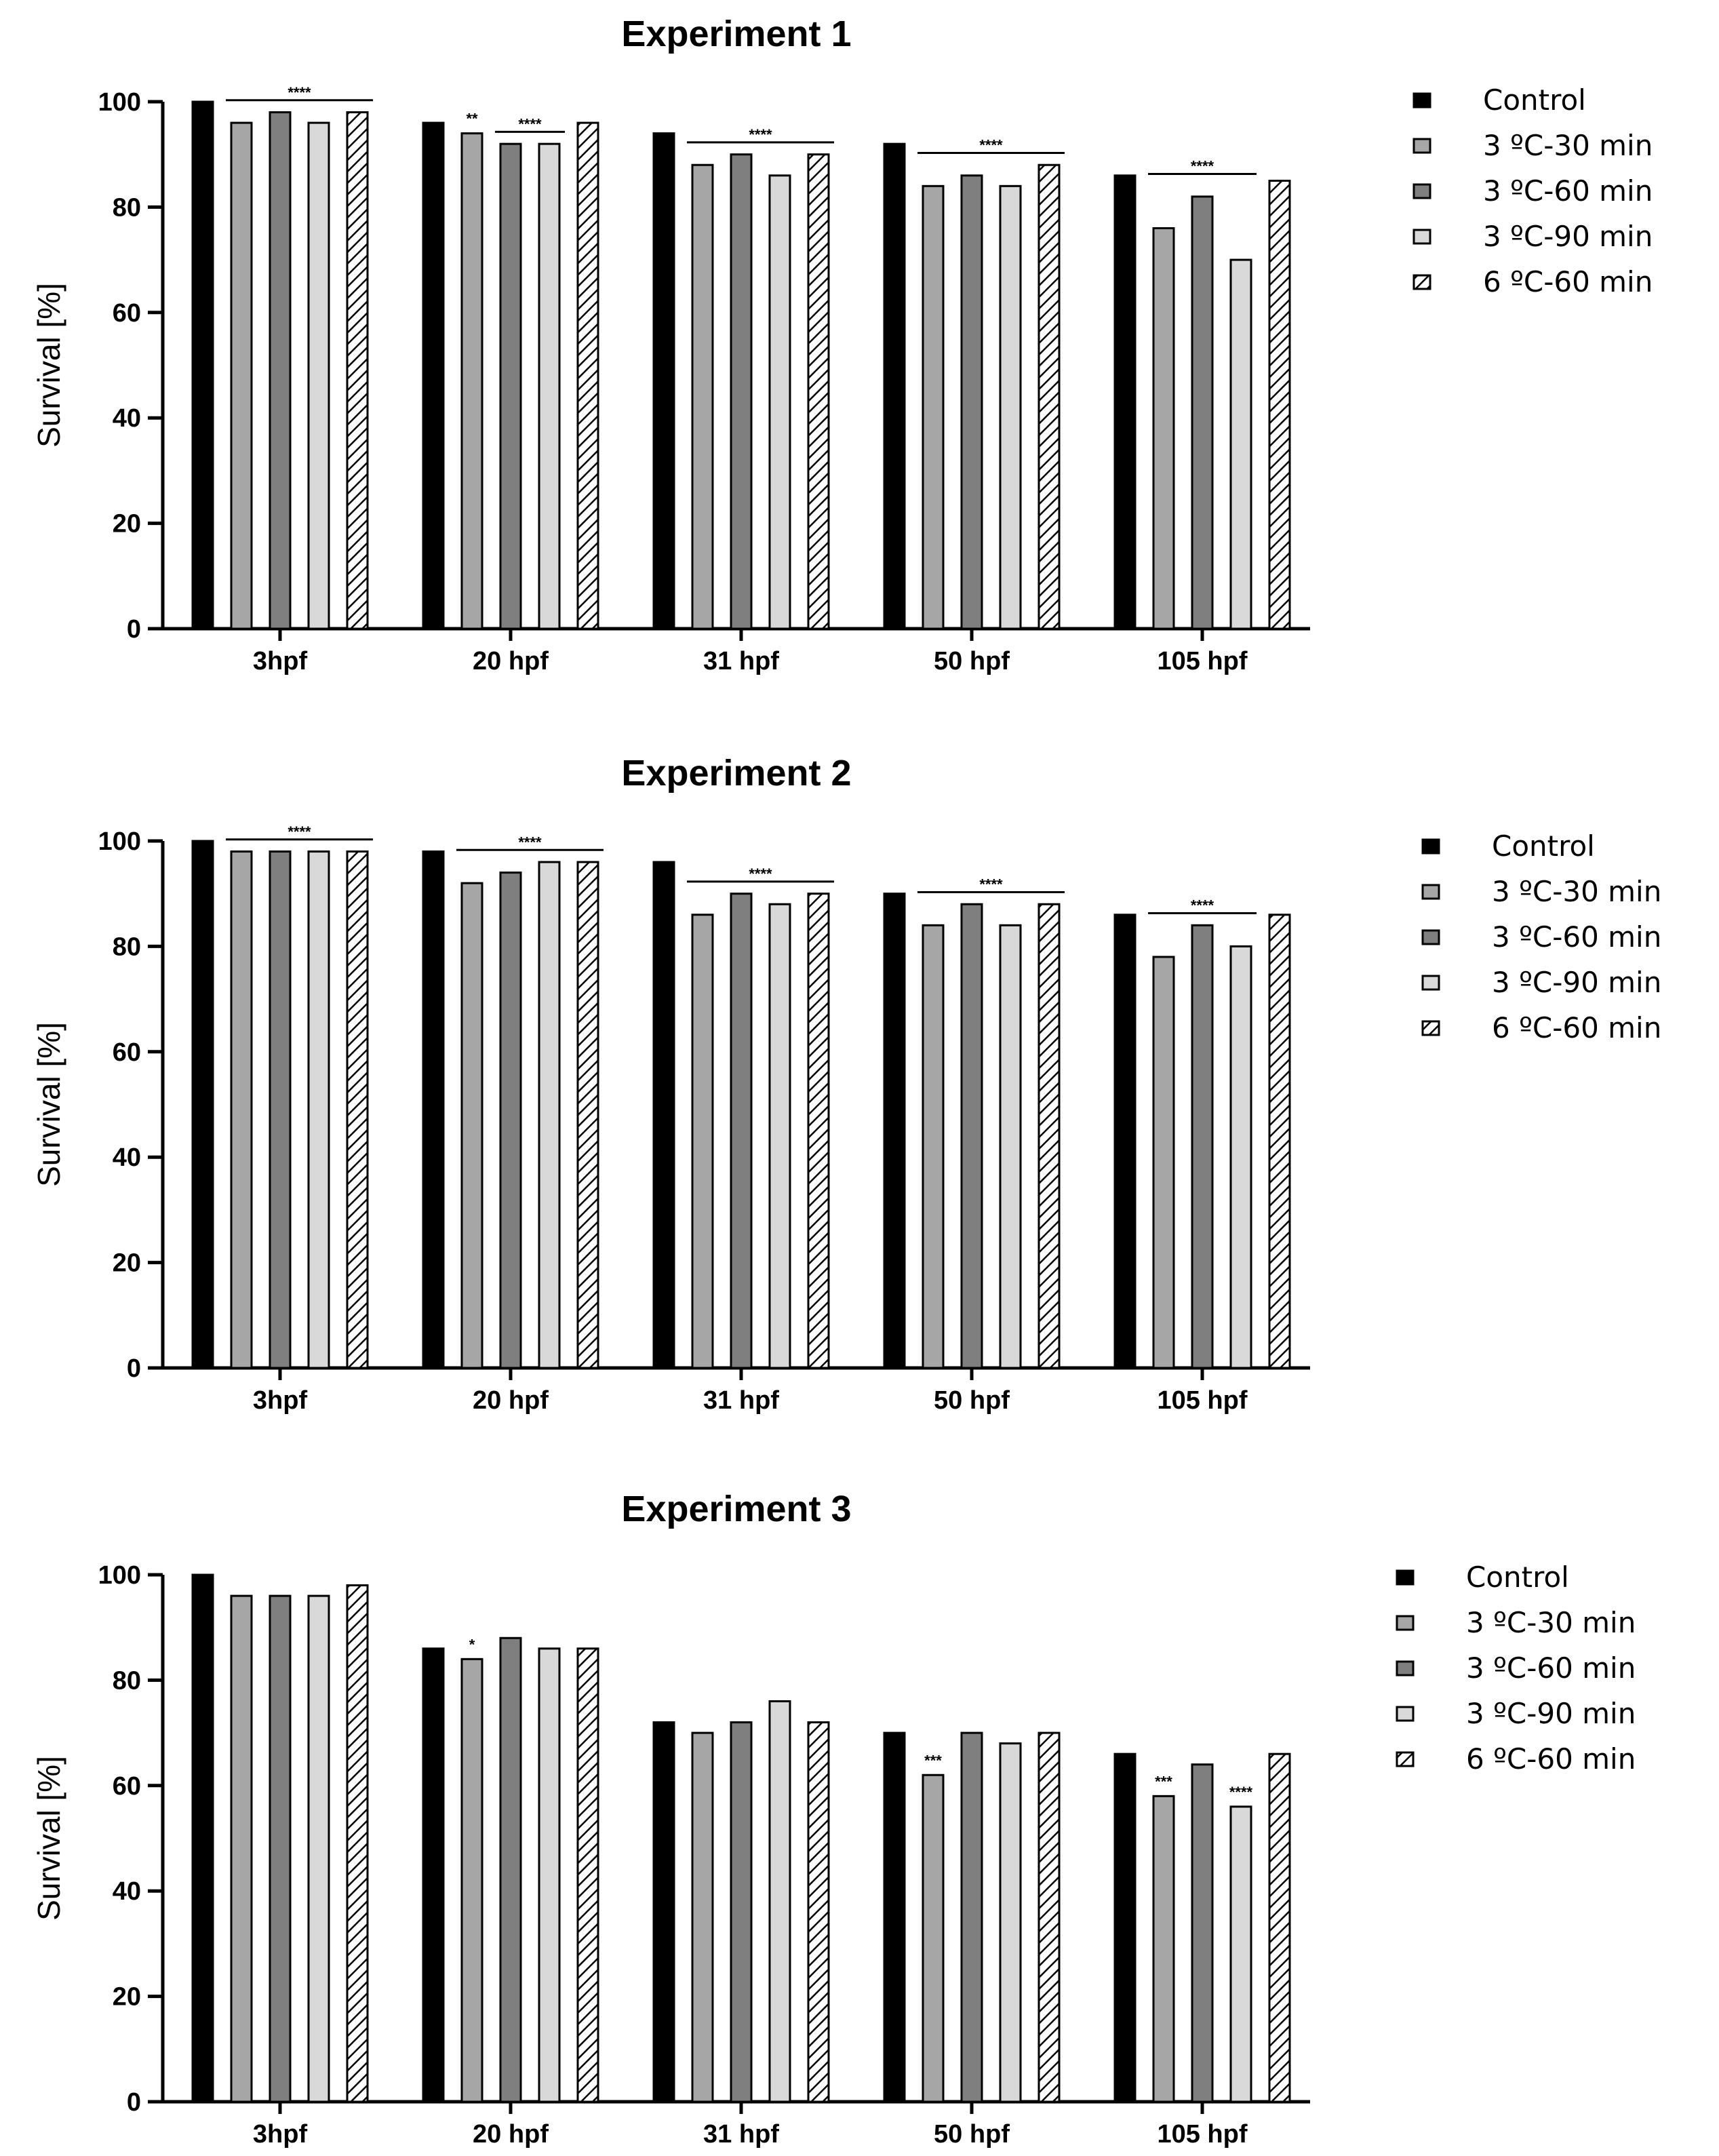 The height and width of the screenshot is (2156, 1719). What do you see at coordinates (736, 34) in the screenshot?
I see `chart-title: Experiment 1` at bounding box center [736, 34].